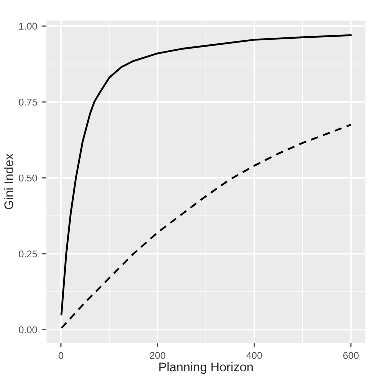 The height and width of the screenshot is (379, 389). I want to click on y-tick-label: 0.75, so click(28, 102).